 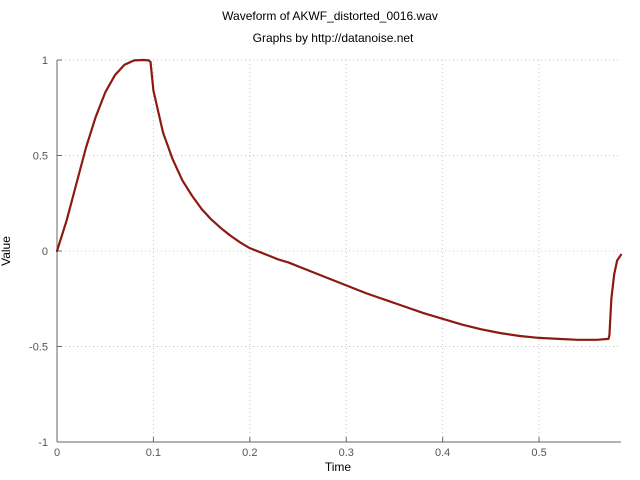 What do you see at coordinates (538, 453) in the screenshot?
I see `x-tick-label: 0.5` at bounding box center [538, 453].